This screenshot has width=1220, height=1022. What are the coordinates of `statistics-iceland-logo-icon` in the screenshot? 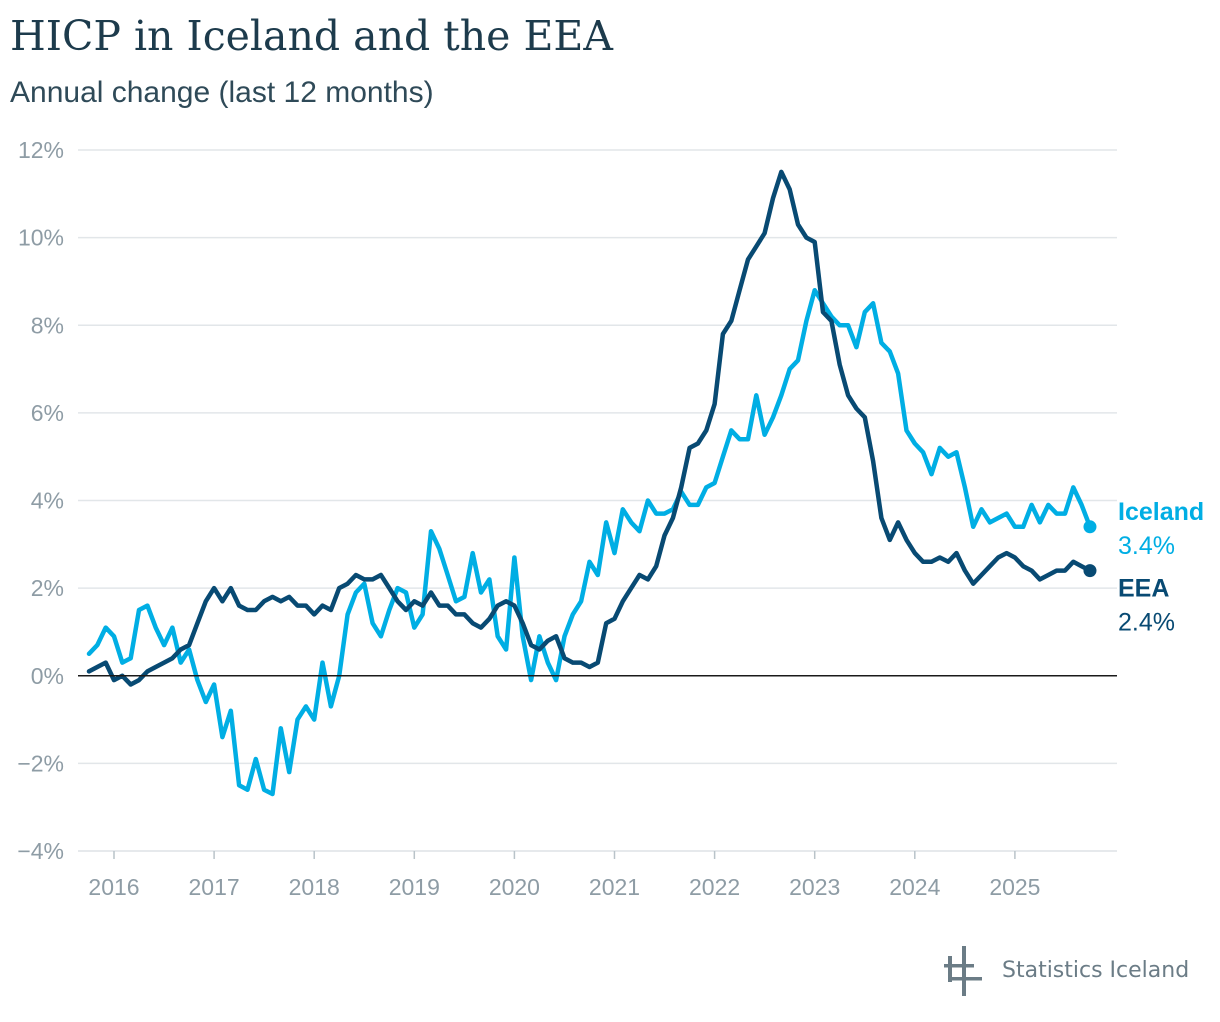 It's located at (963, 971).